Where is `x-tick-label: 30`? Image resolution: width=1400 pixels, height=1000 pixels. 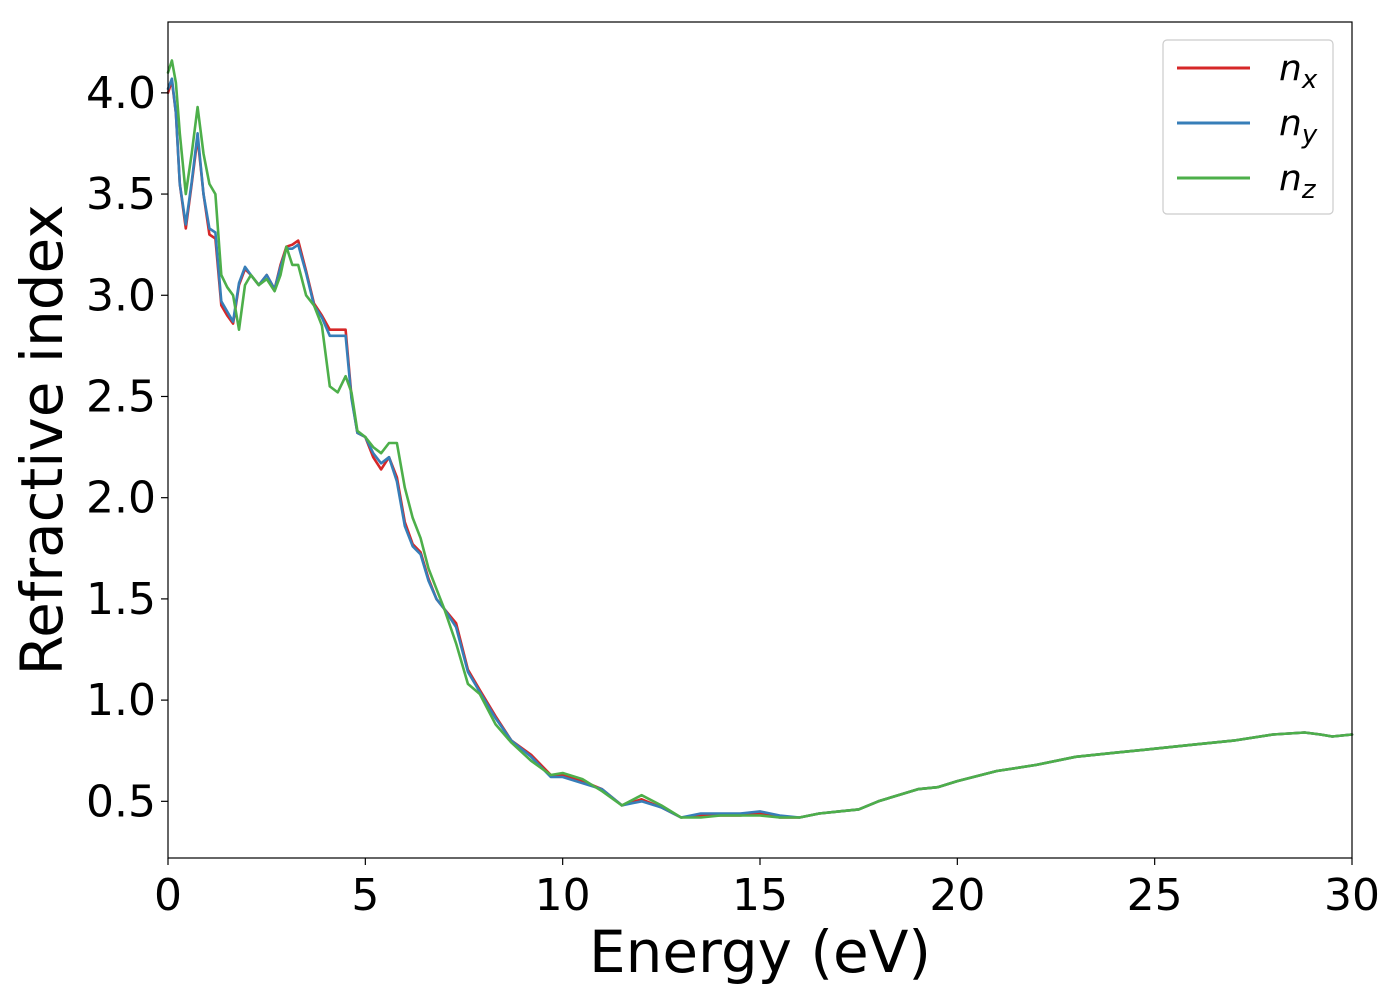
x-tick-label: 30 is located at coordinates (1352, 895).